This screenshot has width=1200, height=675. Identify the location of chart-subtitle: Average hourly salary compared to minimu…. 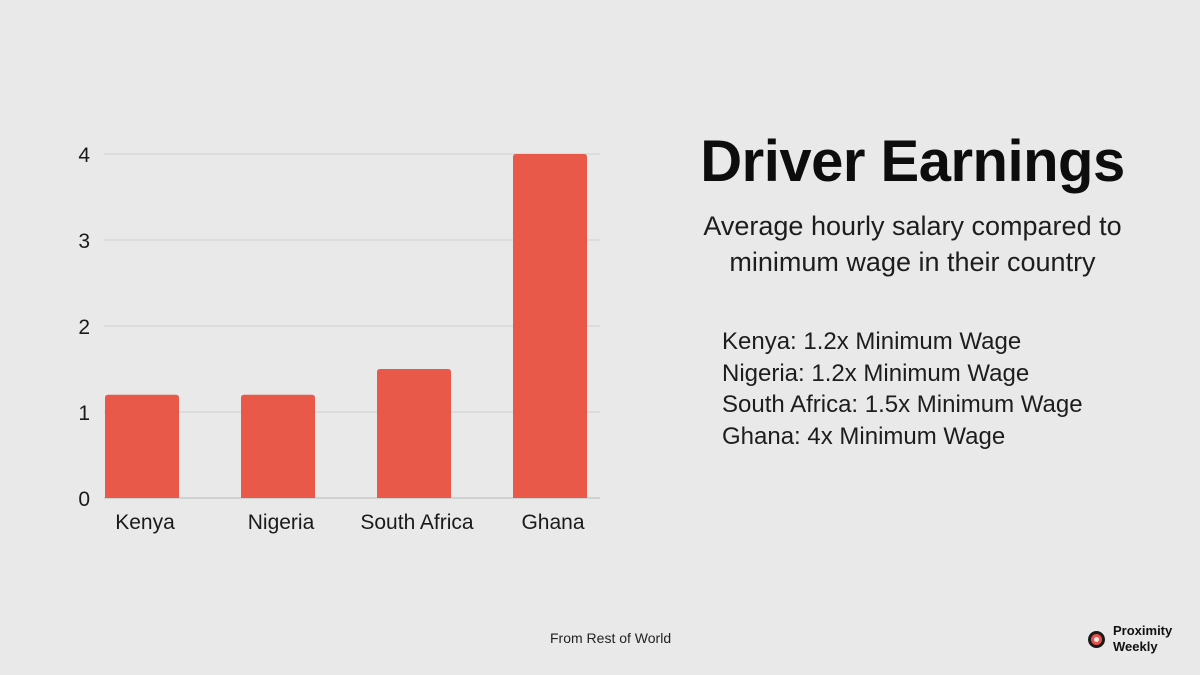
(912, 244).